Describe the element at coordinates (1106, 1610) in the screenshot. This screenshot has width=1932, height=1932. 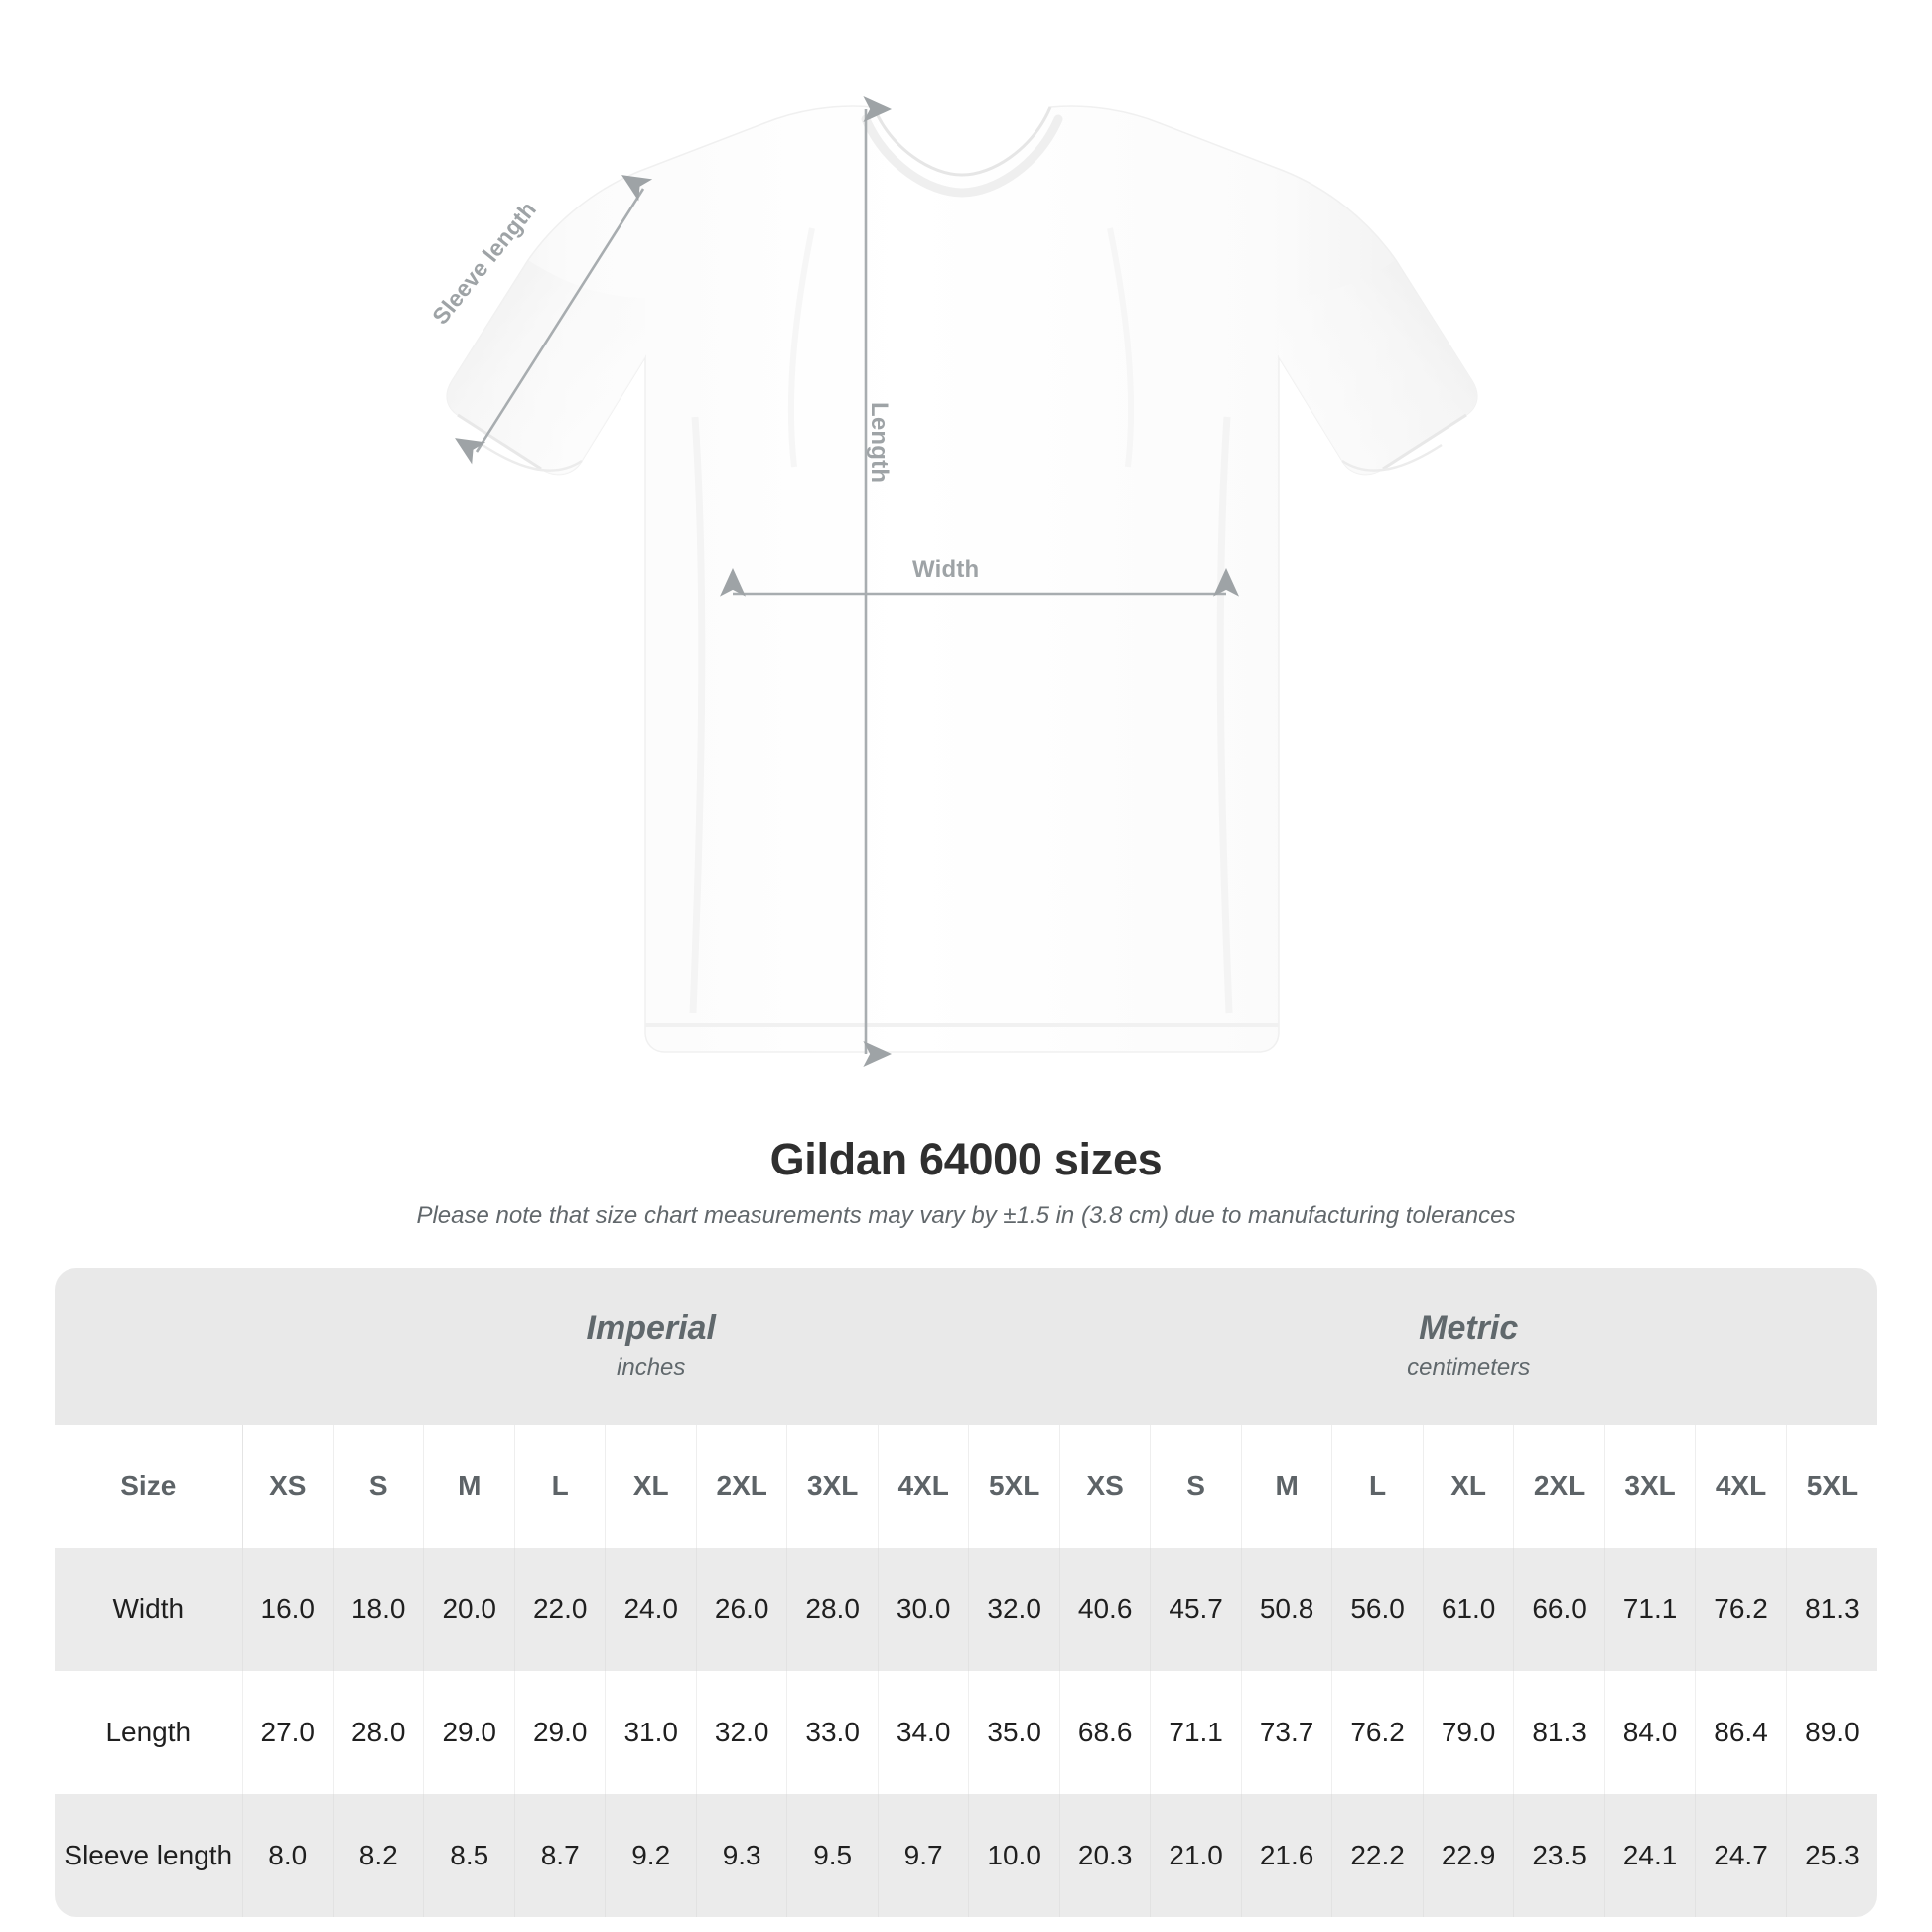
I see `cell-width-metric-xs: 40.6` at that location.